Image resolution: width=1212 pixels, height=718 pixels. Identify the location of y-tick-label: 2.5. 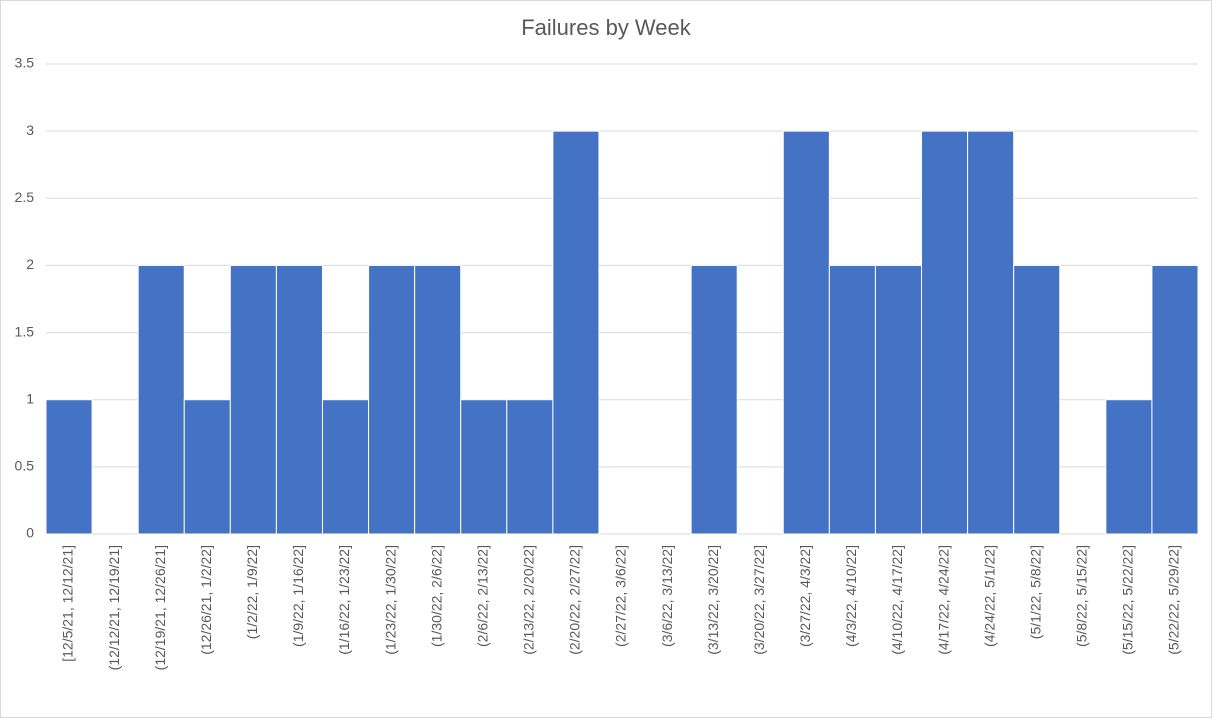
(25, 197).